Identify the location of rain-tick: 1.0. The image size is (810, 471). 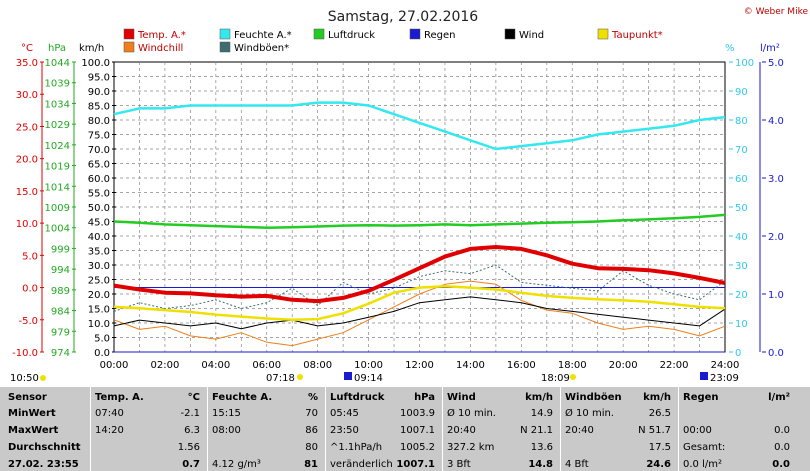
(776, 295).